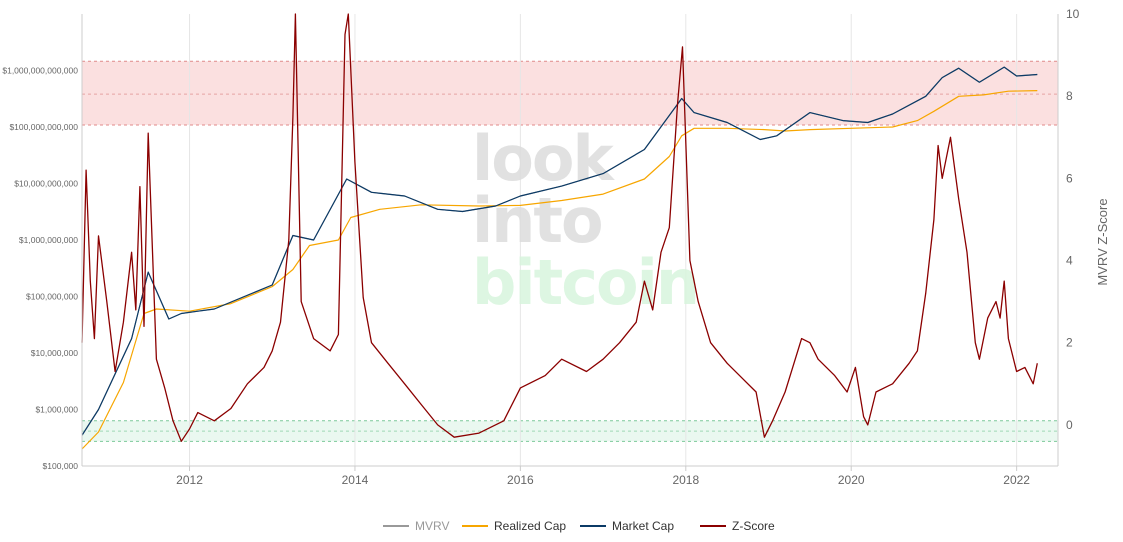  I want to click on x-tick-label: 2018, so click(685, 480).